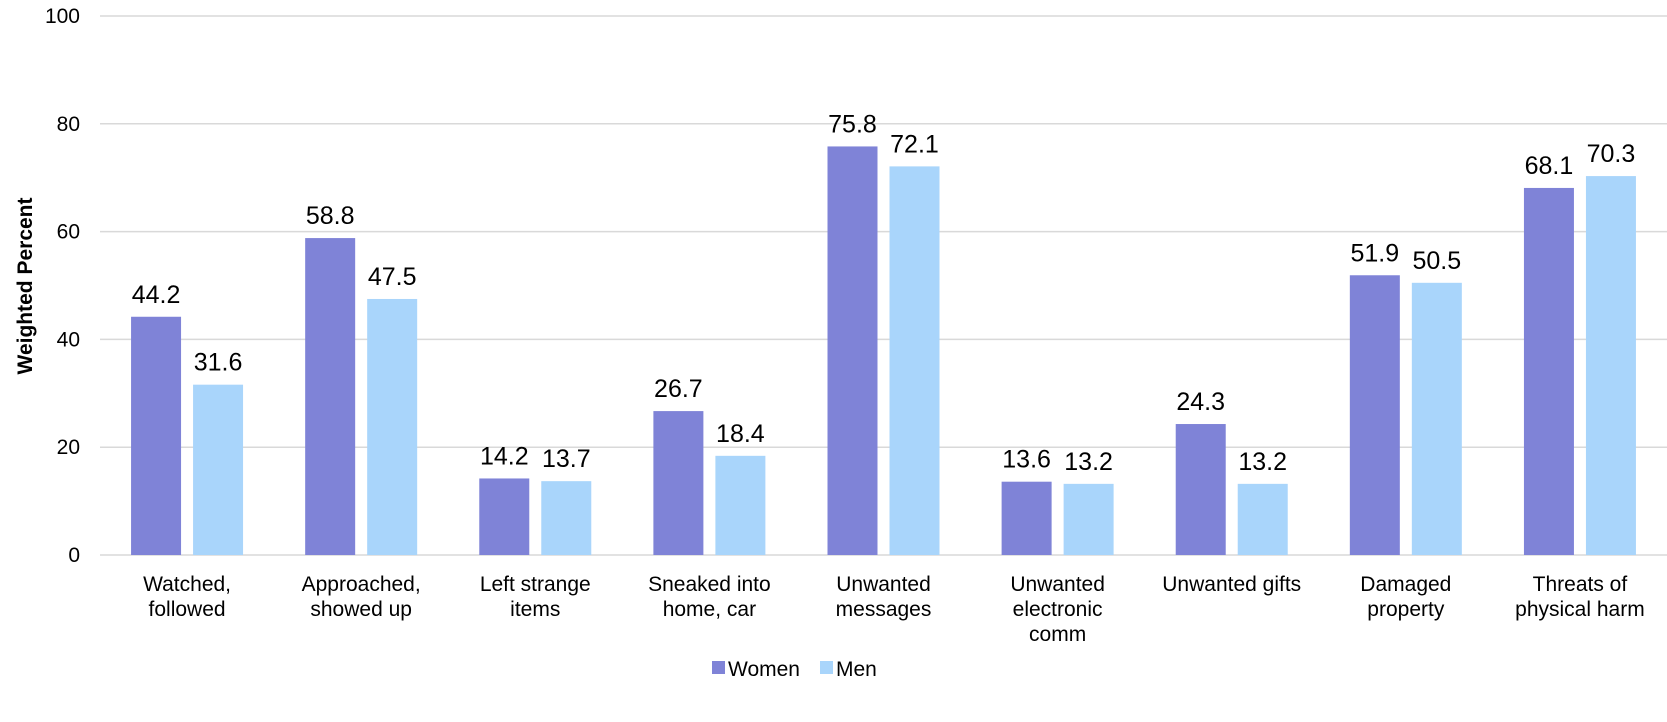 The image size is (1667, 722). What do you see at coordinates (68, 124) in the screenshot?
I see `y-tick-label: 80` at bounding box center [68, 124].